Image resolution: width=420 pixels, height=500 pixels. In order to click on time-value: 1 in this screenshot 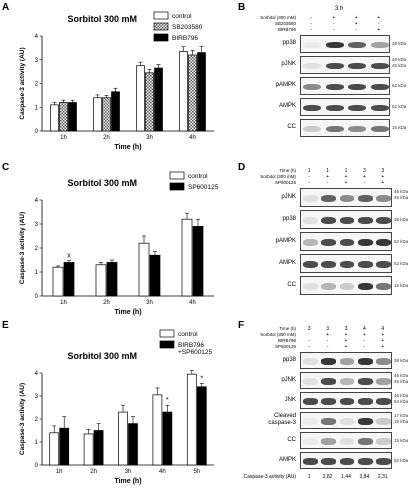, I will do `click(346, 171)`.